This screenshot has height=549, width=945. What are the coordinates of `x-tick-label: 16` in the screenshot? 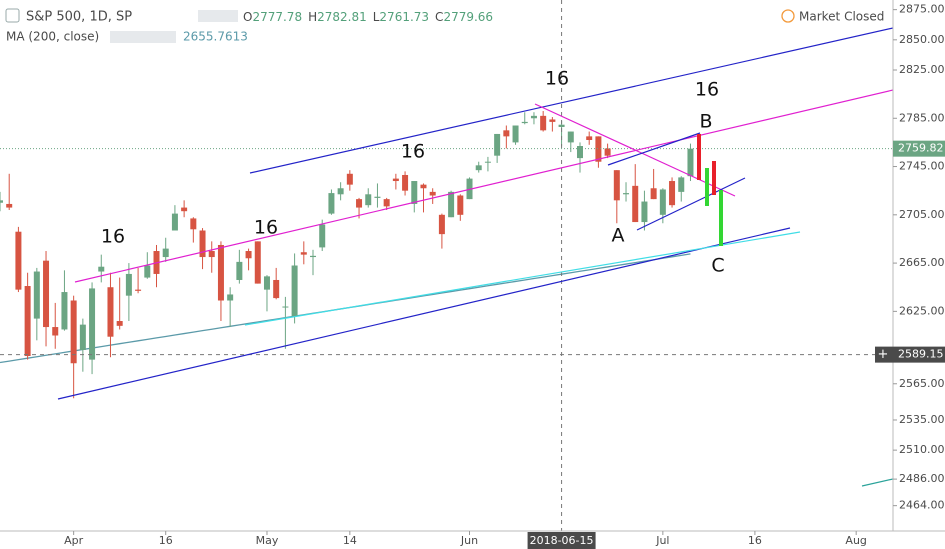 It's located at (755, 540).